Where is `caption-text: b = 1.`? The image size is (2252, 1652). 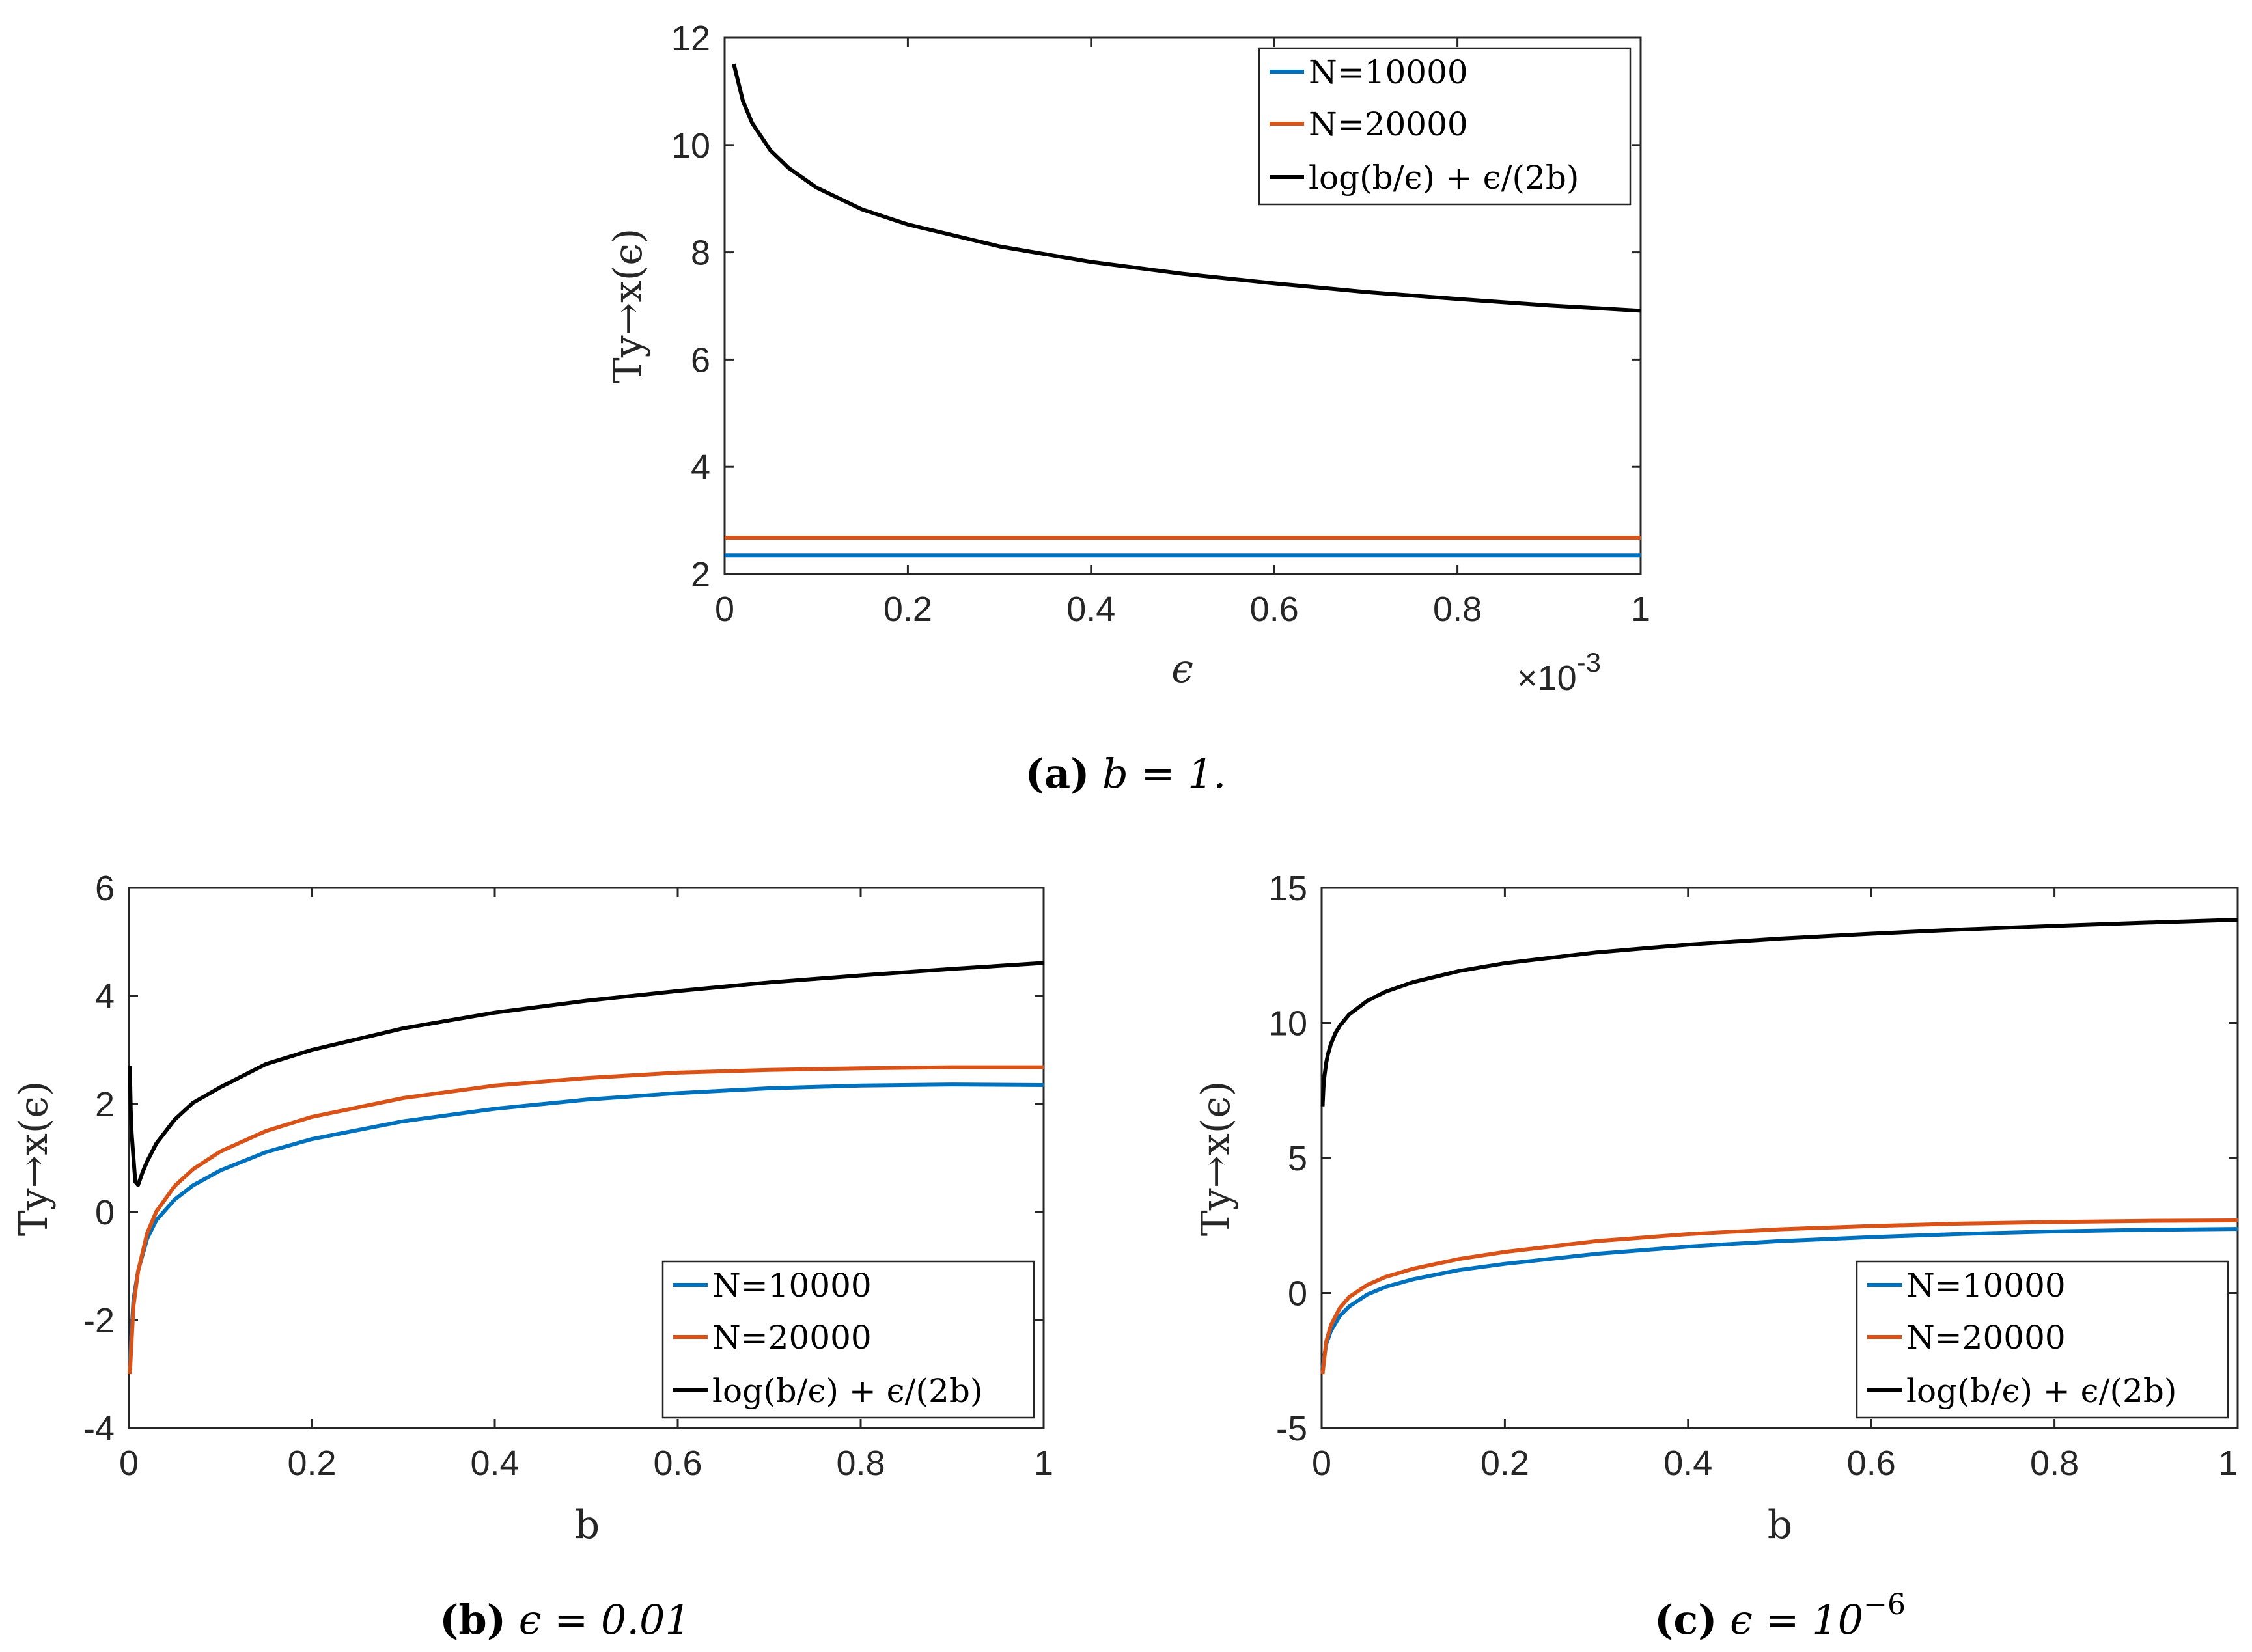
caption-text: b = 1. is located at coordinates (1157, 773).